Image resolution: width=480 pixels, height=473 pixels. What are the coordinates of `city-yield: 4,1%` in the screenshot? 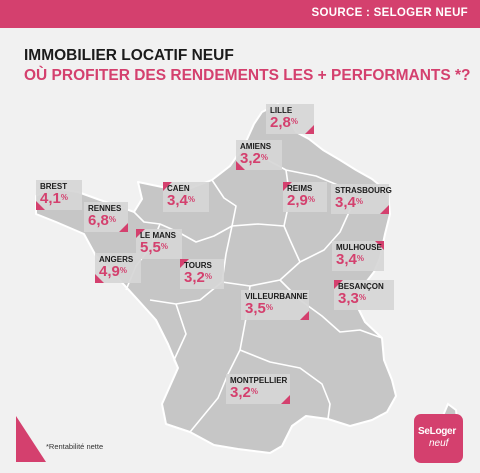 It's located at (54, 198).